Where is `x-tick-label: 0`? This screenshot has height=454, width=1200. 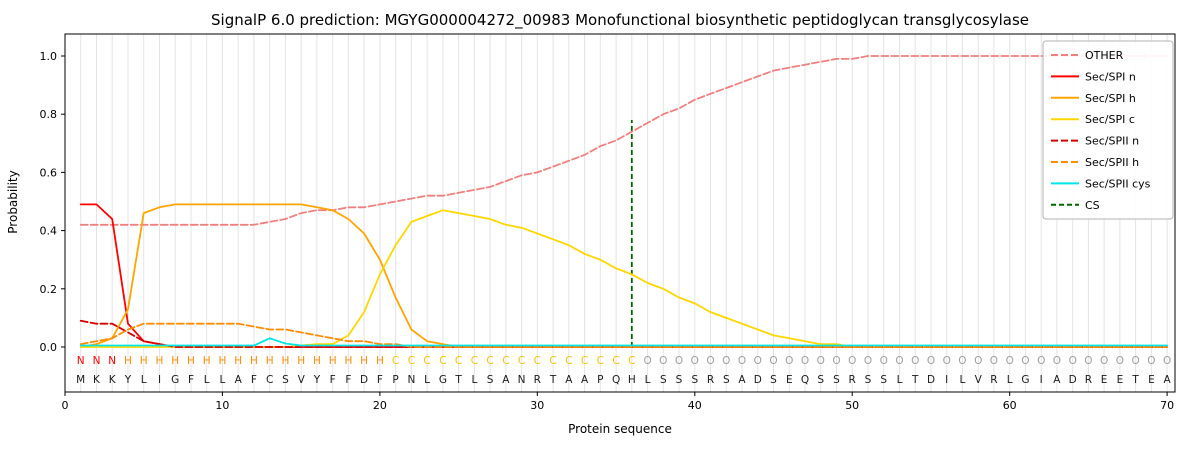 x-tick-label: 0 is located at coordinates (65, 405).